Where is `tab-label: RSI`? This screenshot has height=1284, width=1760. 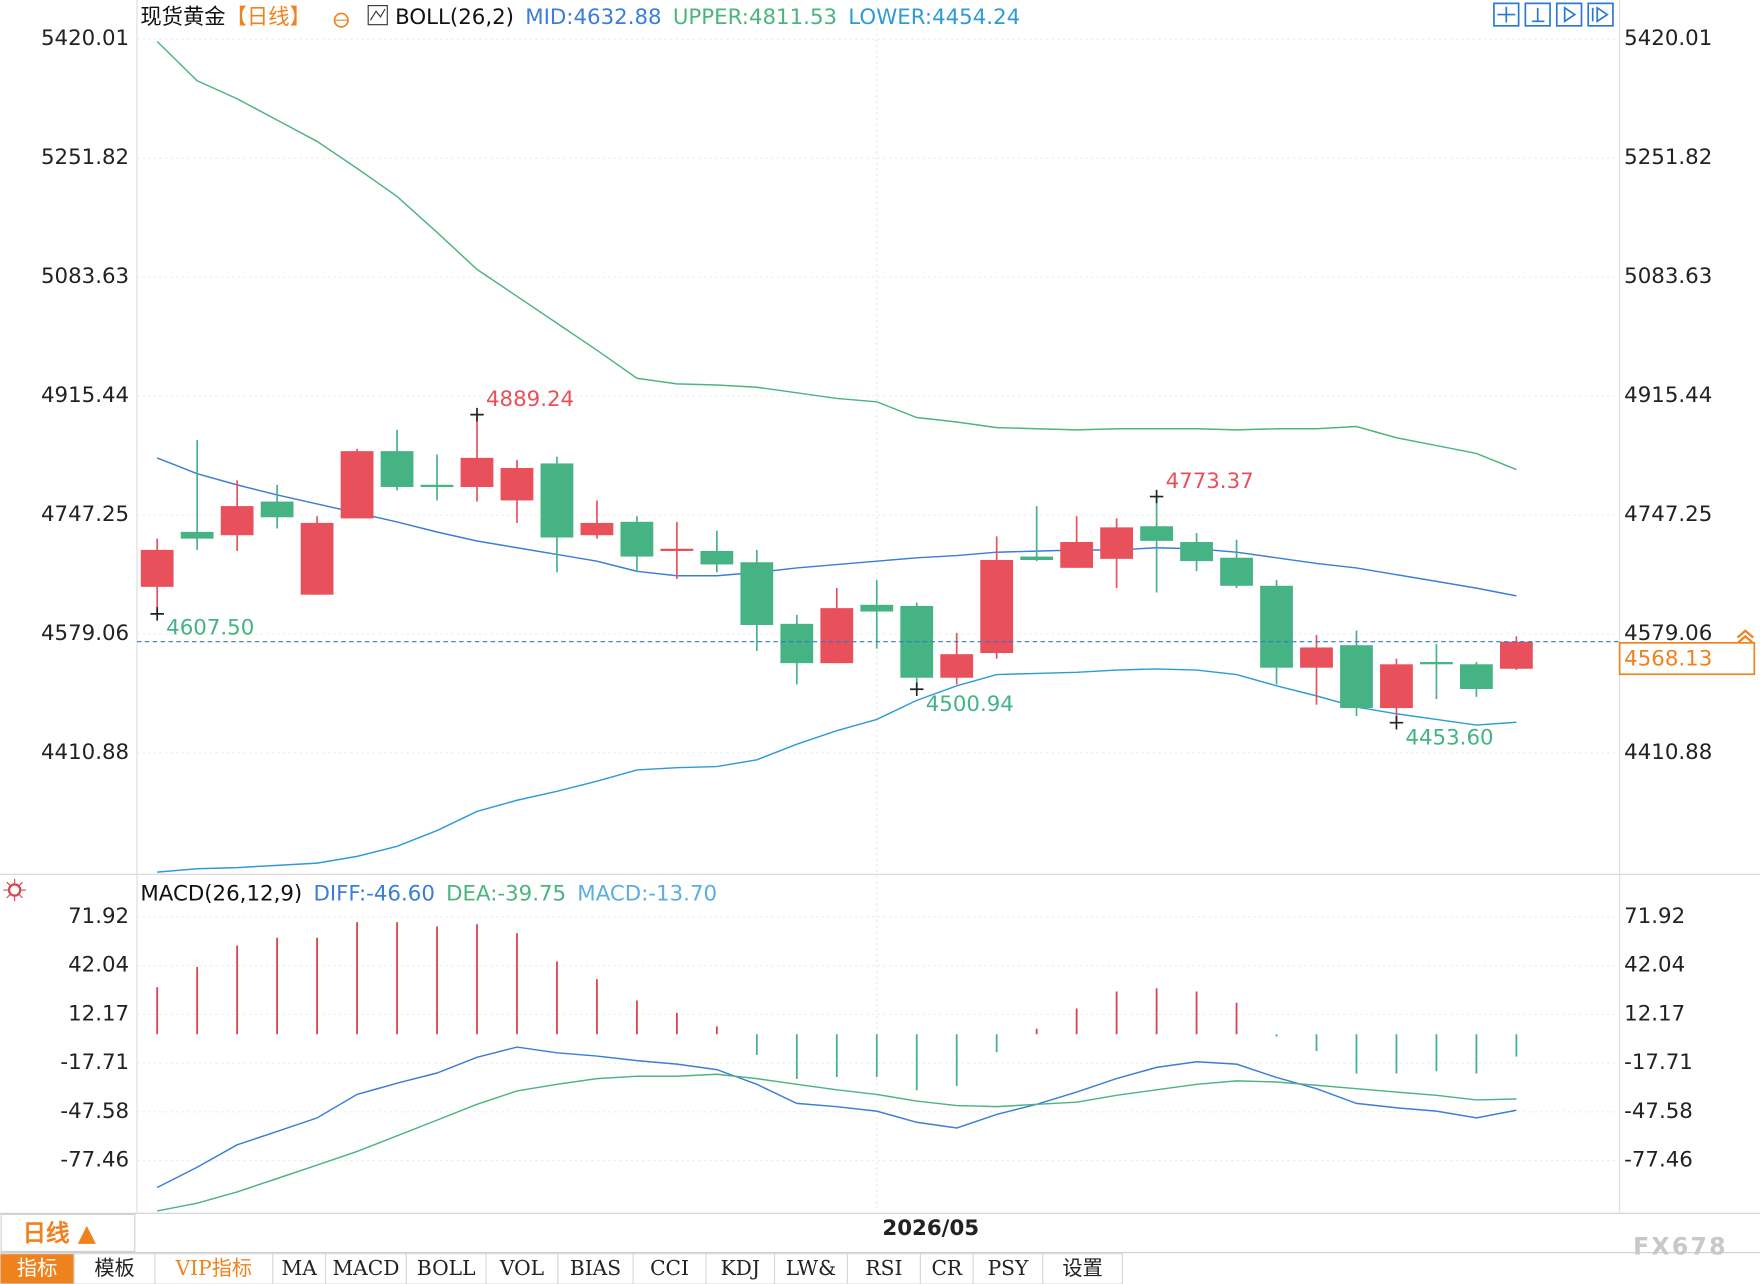 tab-label: RSI is located at coordinates (883, 1268).